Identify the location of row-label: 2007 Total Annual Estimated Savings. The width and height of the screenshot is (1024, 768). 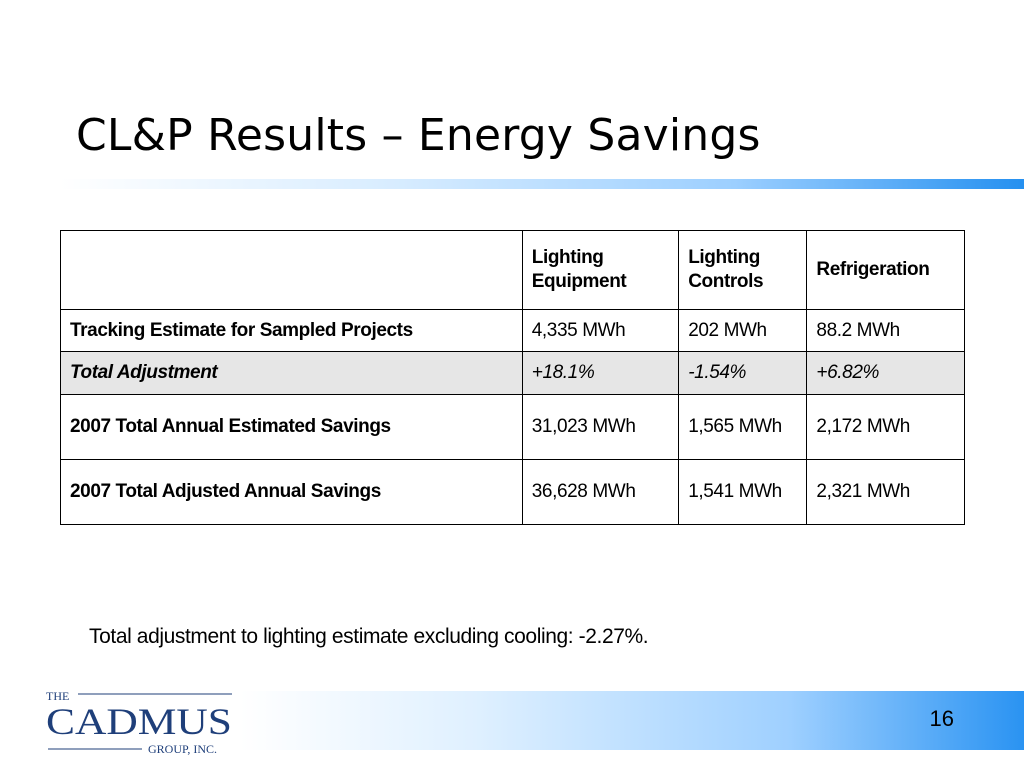
(291, 427).